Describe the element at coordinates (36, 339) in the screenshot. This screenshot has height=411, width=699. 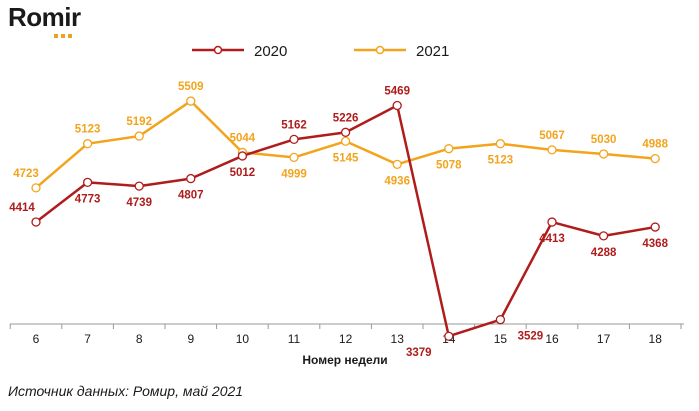
I see `x-tick-label: 6` at that location.